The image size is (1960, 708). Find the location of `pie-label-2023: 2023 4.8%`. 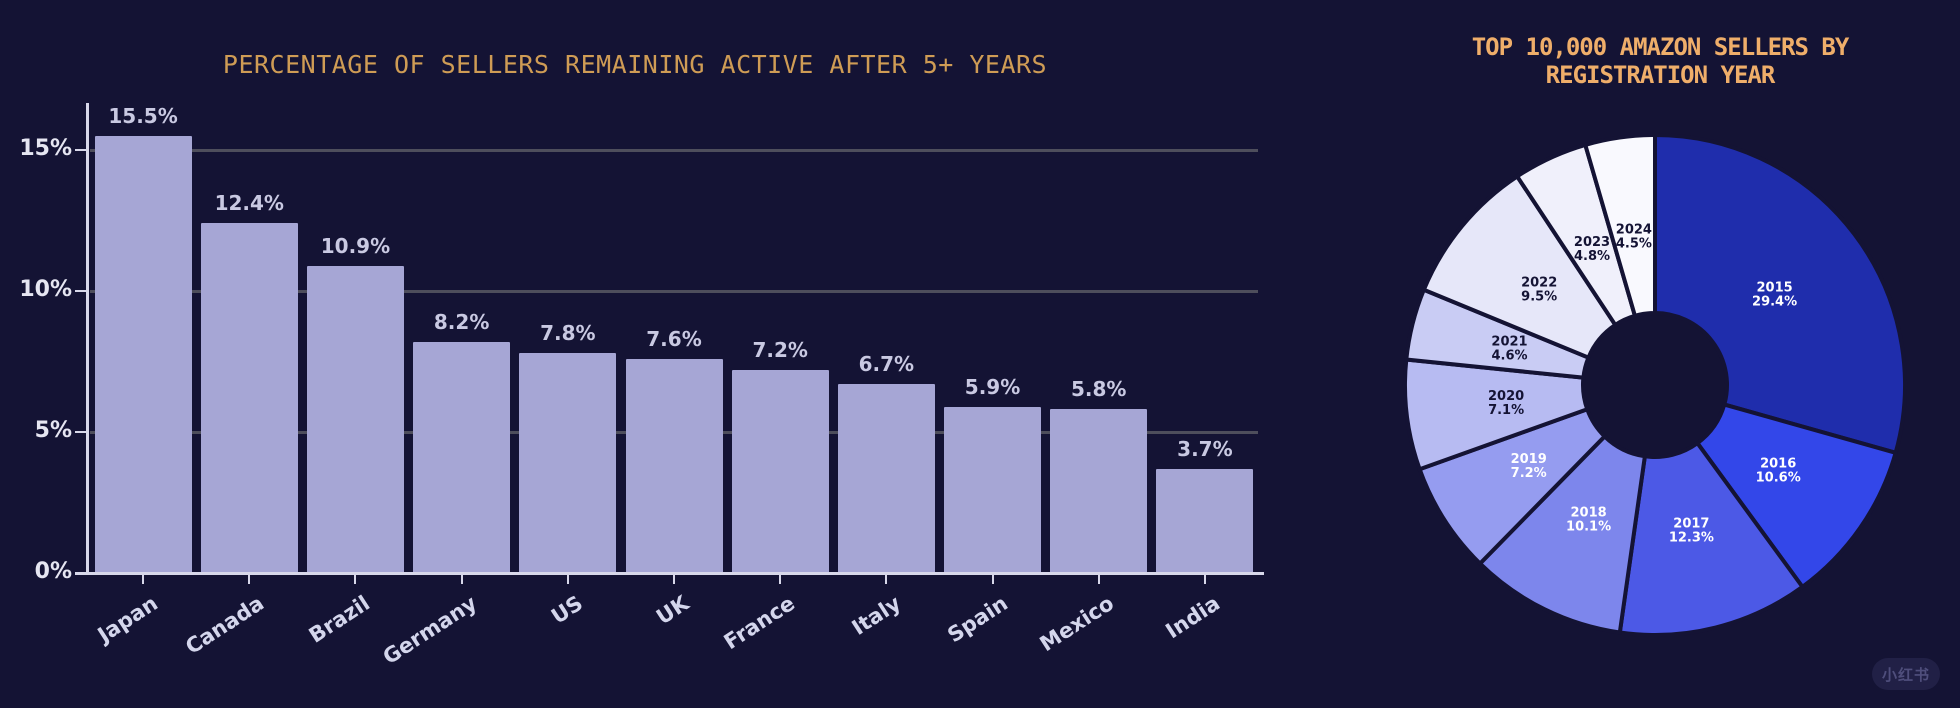

pie-label-2023: 2023 4.8% is located at coordinates (1592, 249).